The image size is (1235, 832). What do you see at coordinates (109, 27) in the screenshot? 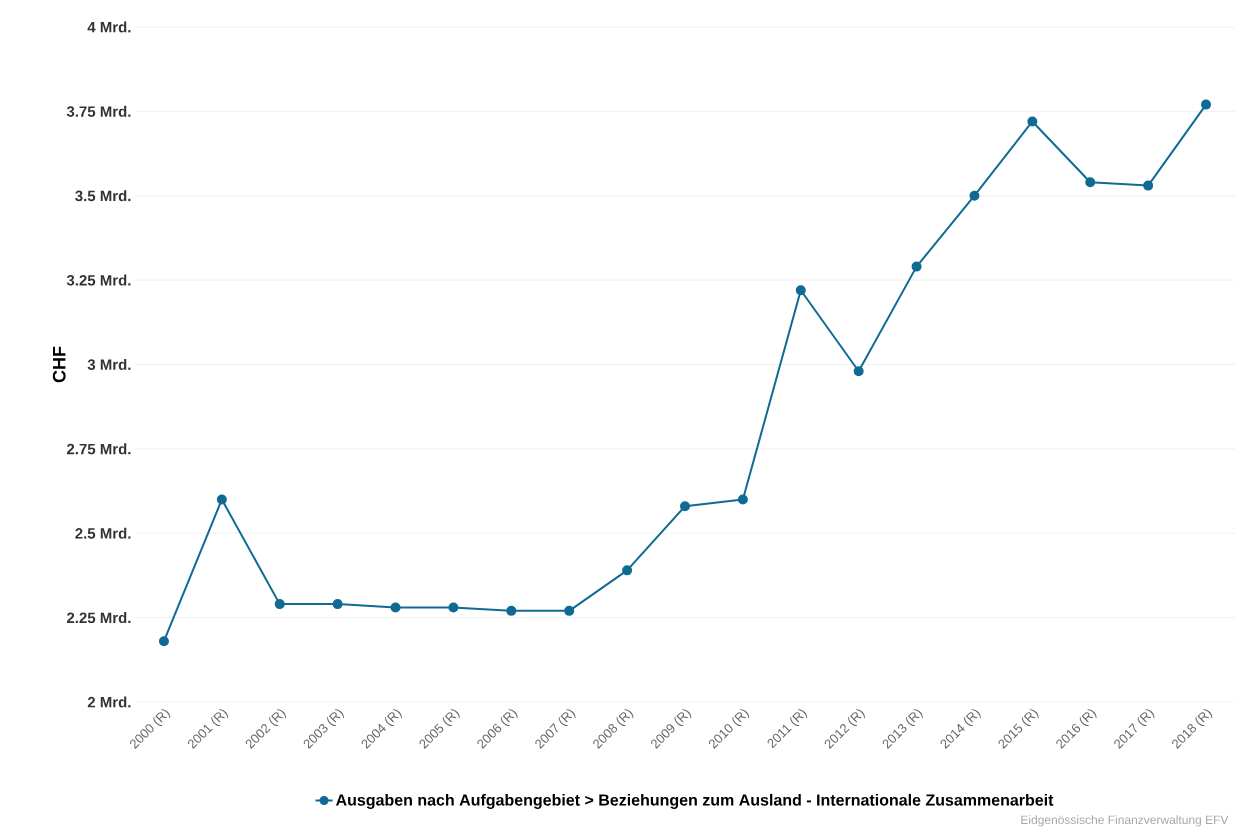
I see `y-tick-label: 4 Mrd.` at bounding box center [109, 27].